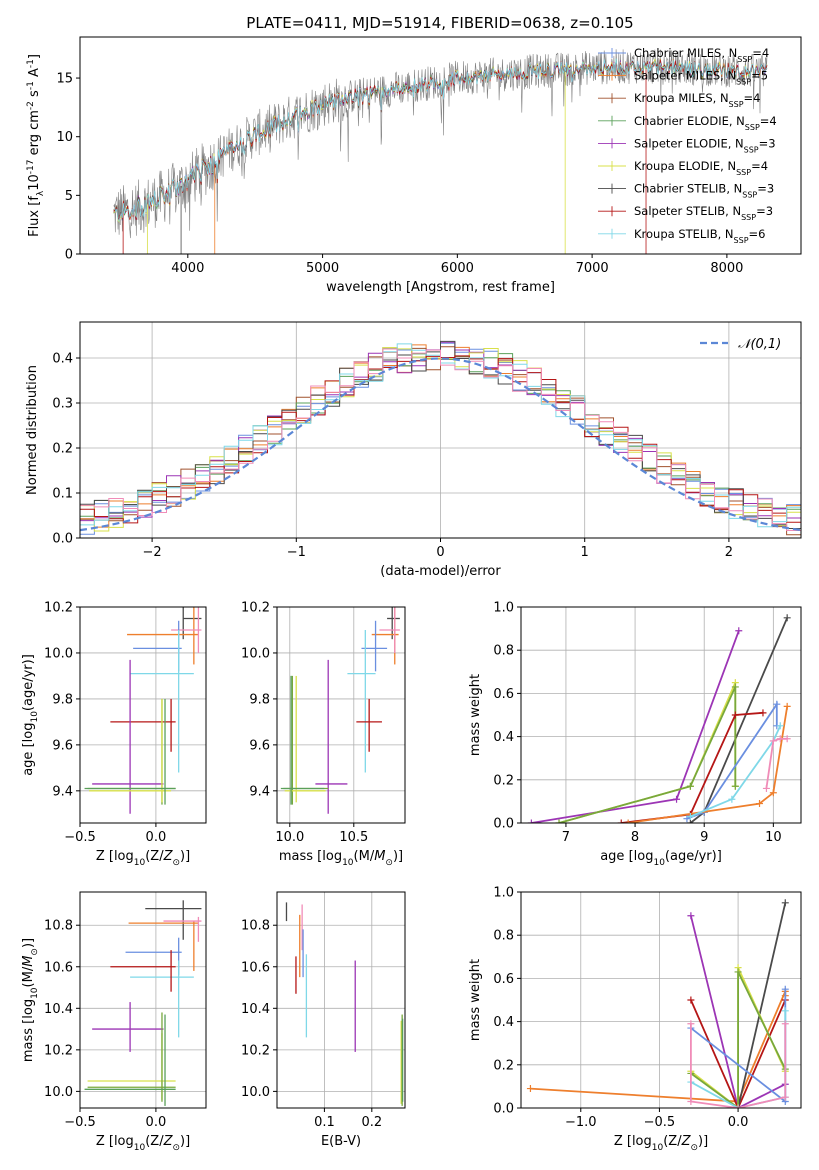  I want to click on observed-spectrum, so click(440, 144).